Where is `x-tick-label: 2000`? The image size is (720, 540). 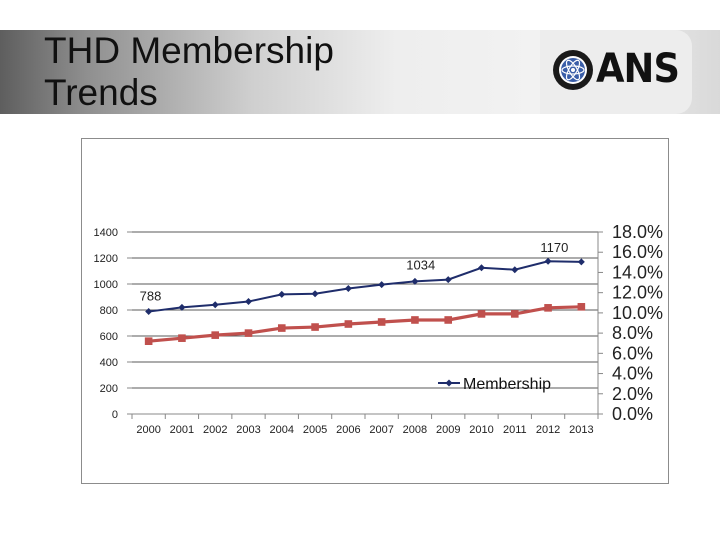
x-tick-label: 2000 is located at coordinates (148, 430).